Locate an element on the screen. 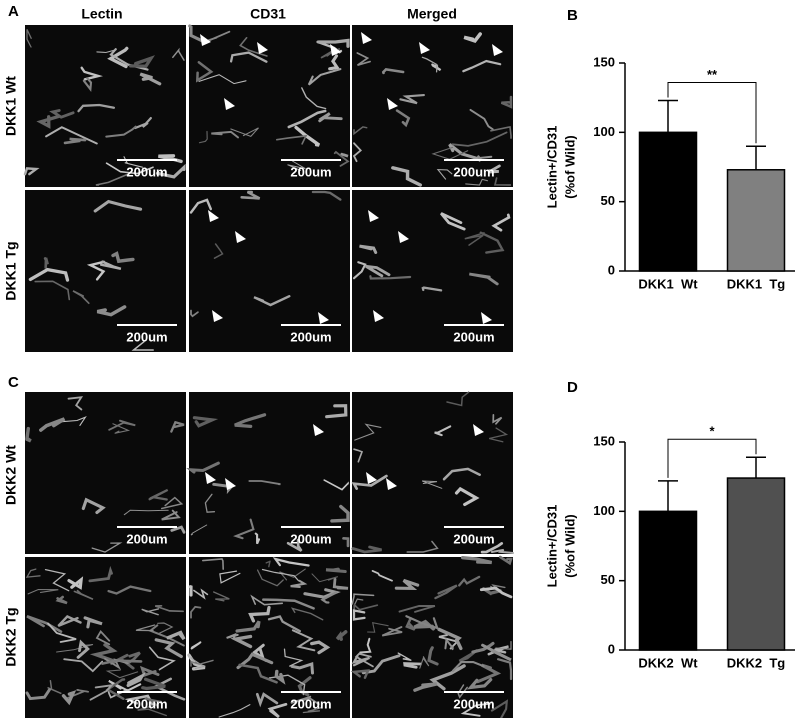 This screenshot has width=798, height=718. y-axis-label: Lectin+/CD31 is located at coordinates (551, 546).